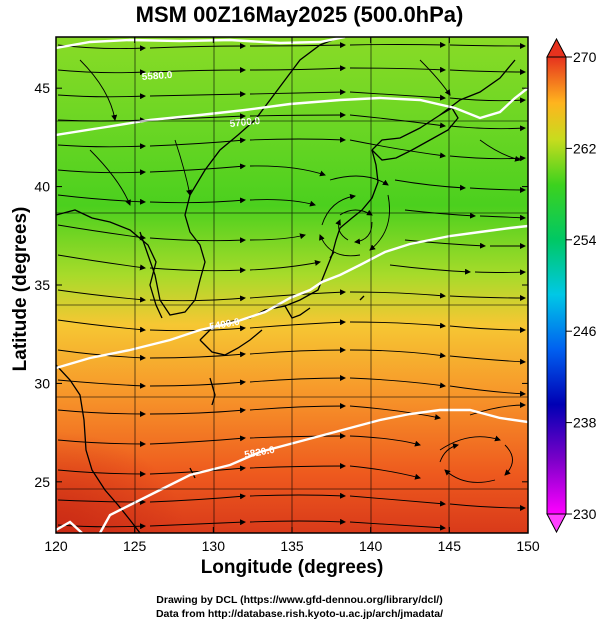 The height and width of the screenshot is (625, 599). I want to click on colorbar-tick-label: 270, so click(585, 57).